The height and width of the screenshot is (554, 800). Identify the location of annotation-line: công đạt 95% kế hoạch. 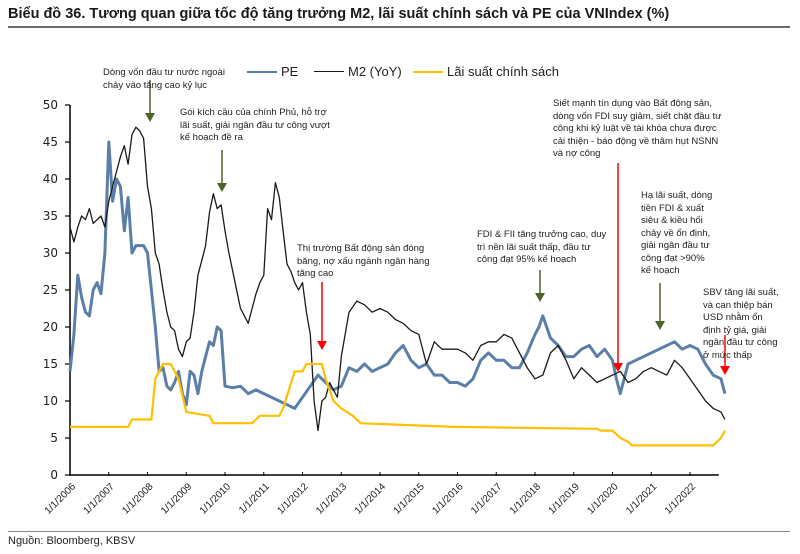
(527, 259).